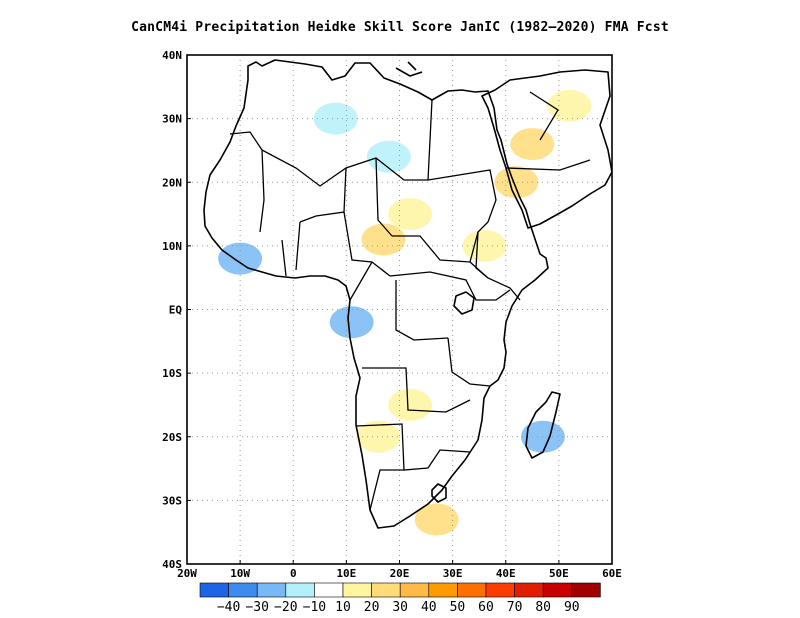 This screenshot has height=618, width=800. Describe the element at coordinates (172, 119) in the screenshot. I see `lat-tick-label: 30N` at that location.